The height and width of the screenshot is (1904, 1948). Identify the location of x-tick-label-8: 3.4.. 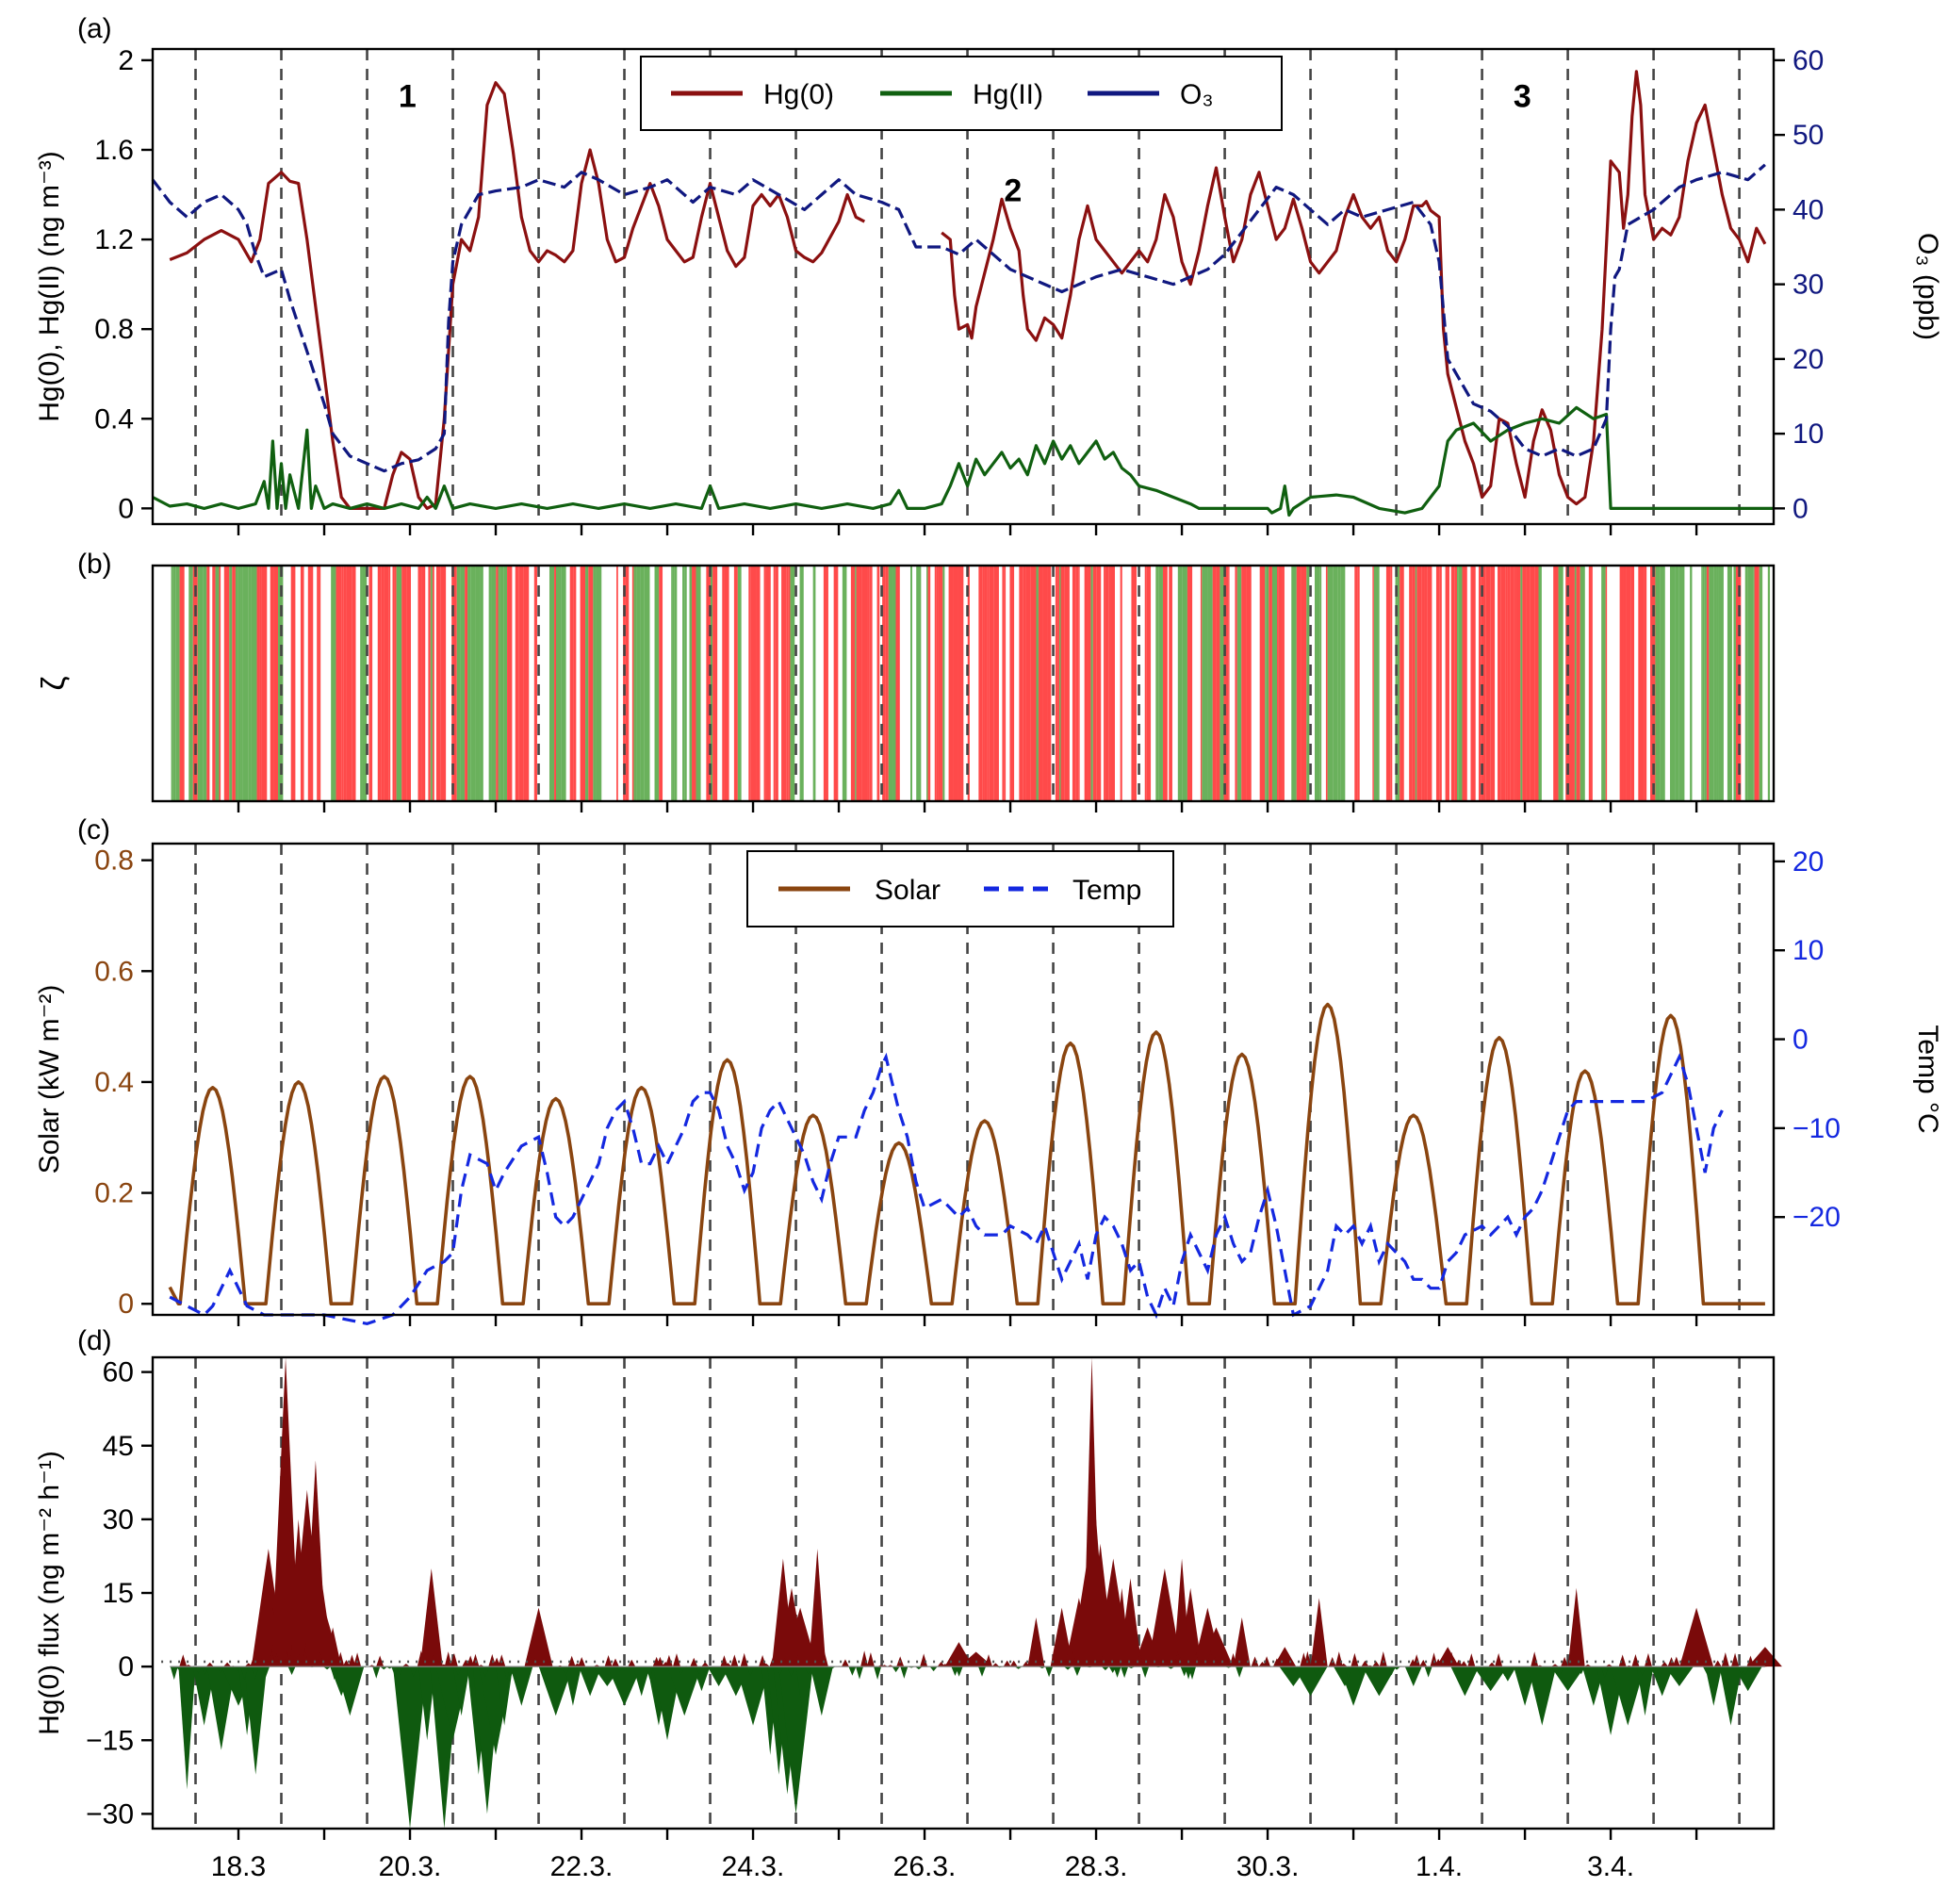
(1611, 1866).